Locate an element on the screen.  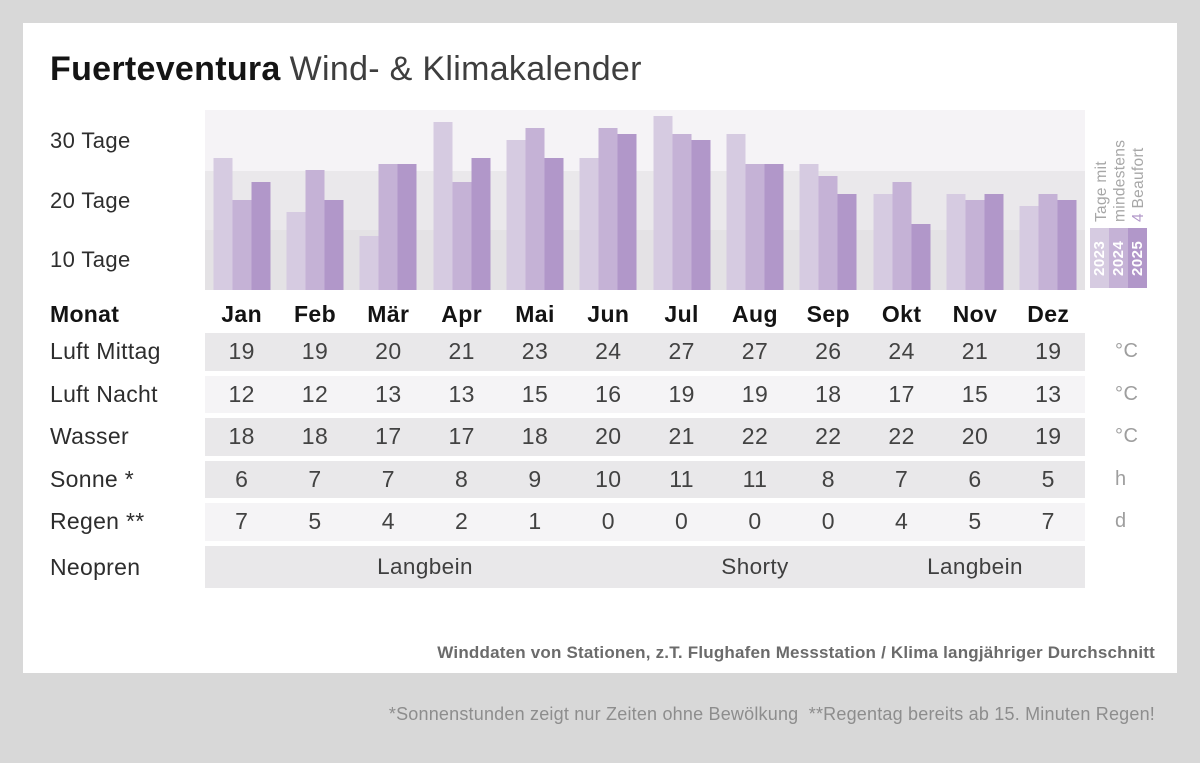
value-aug: 22 is located at coordinates (755, 436).